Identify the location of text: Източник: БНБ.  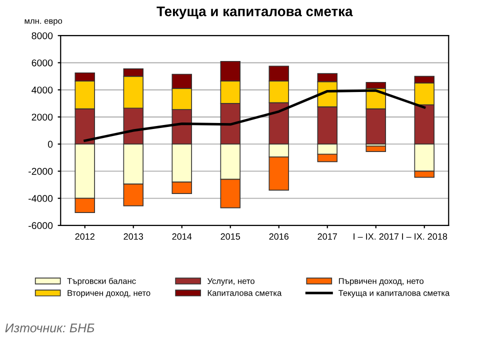
(49, 328).